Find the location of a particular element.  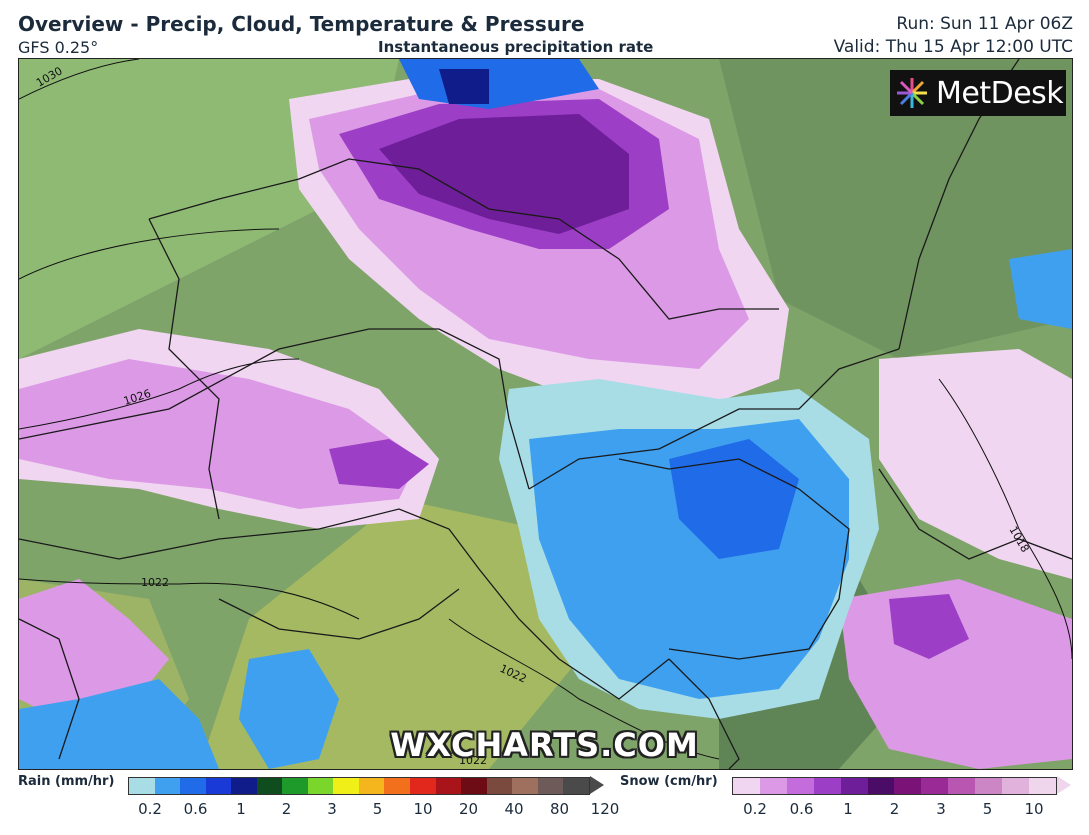

rain-legend-label: Rain (mm/hr) is located at coordinates (66, 781).